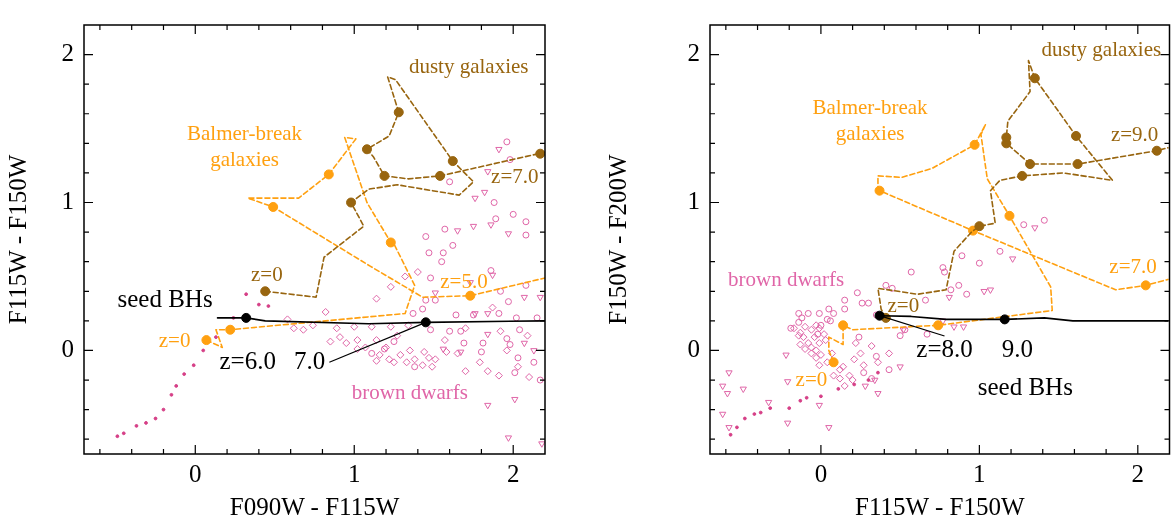 The height and width of the screenshot is (527, 1175). Describe the element at coordinates (464, 280) in the screenshot. I see `annotation: z=5.0` at that location.